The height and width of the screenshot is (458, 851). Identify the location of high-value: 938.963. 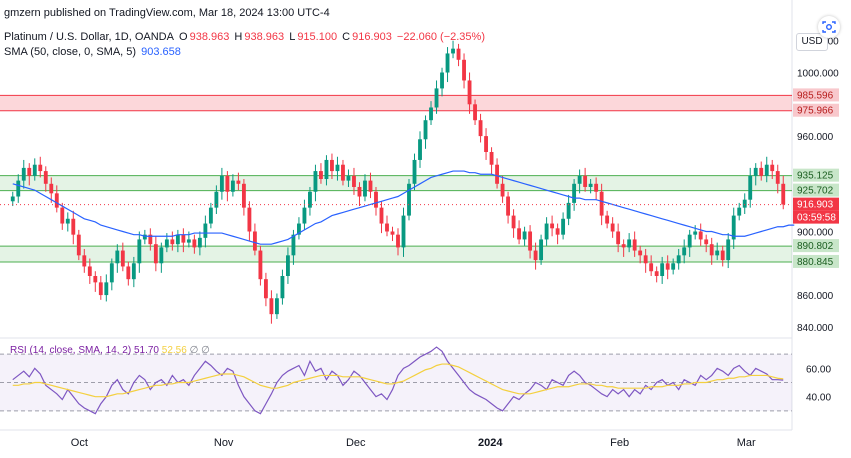
(264, 37).